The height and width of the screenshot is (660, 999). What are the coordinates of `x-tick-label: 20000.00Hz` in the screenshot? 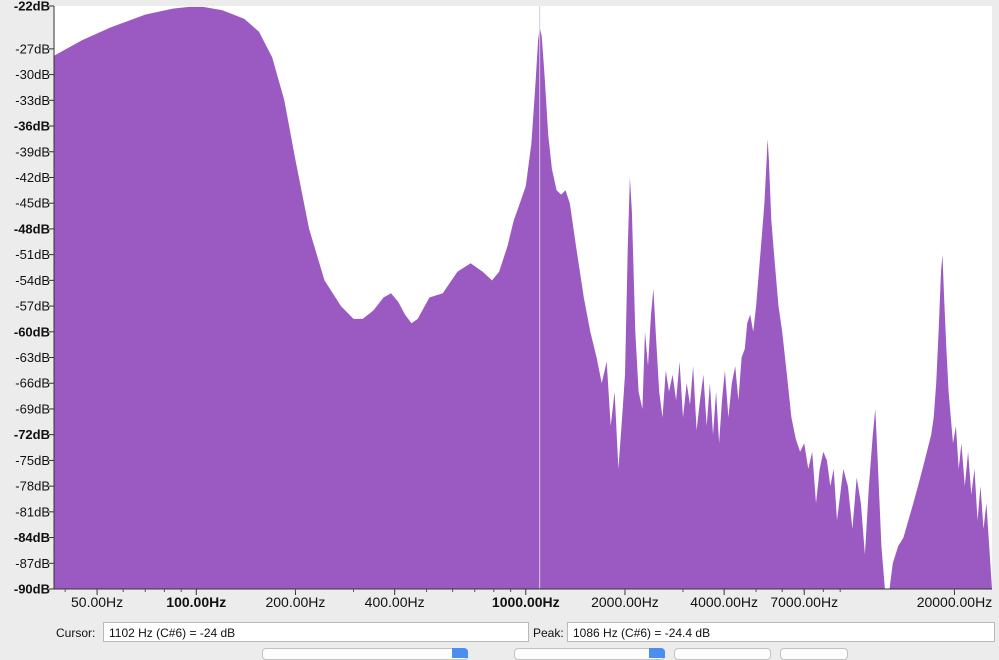 It's located at (955, 602).